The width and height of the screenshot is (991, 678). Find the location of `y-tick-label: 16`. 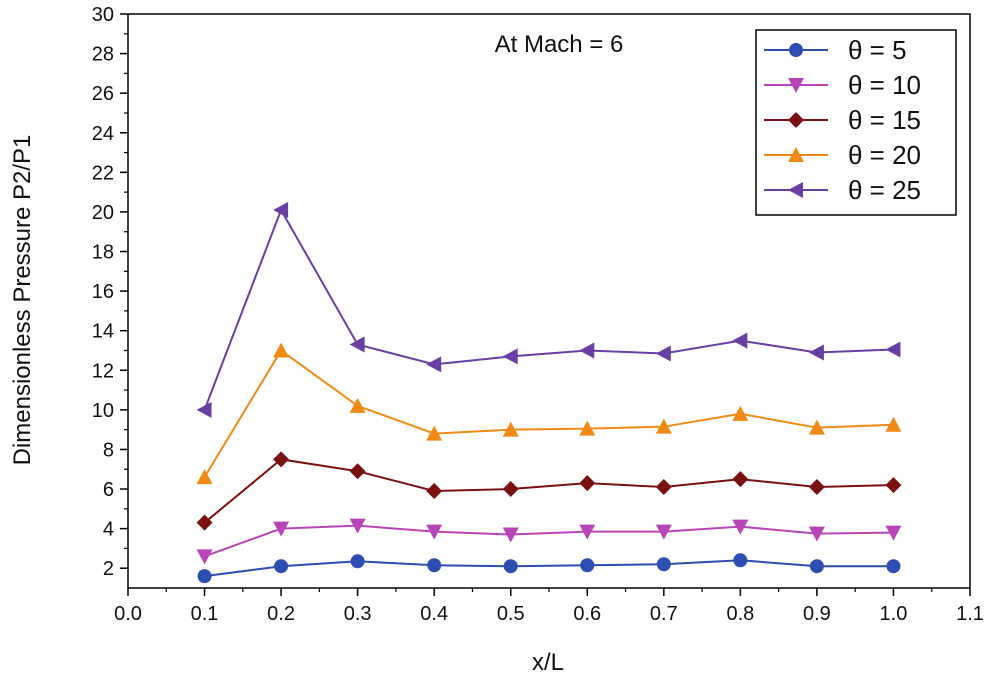

y-tick-label: 16 is located at coordinates (103, 292).